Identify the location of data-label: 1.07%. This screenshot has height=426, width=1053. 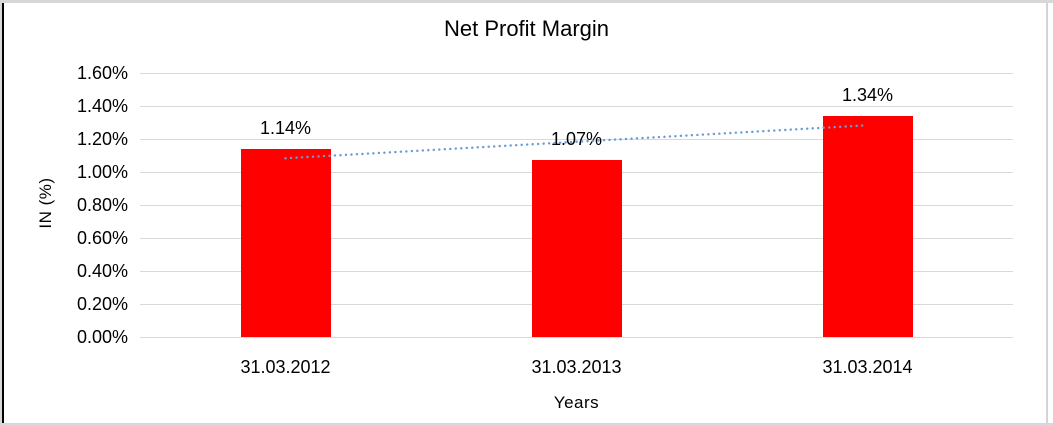
(576, 139).